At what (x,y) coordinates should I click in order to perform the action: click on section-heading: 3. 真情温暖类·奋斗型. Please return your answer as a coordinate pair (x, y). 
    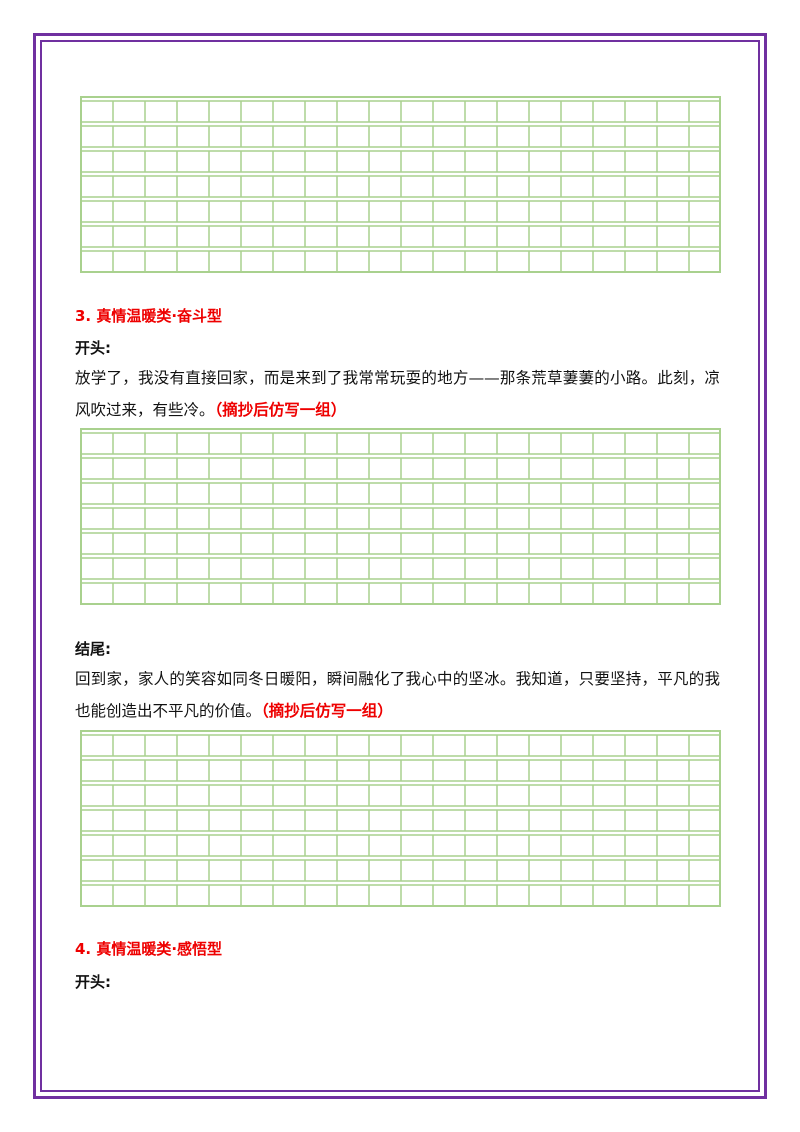
    Looking at the image, I should click on (149, 316).